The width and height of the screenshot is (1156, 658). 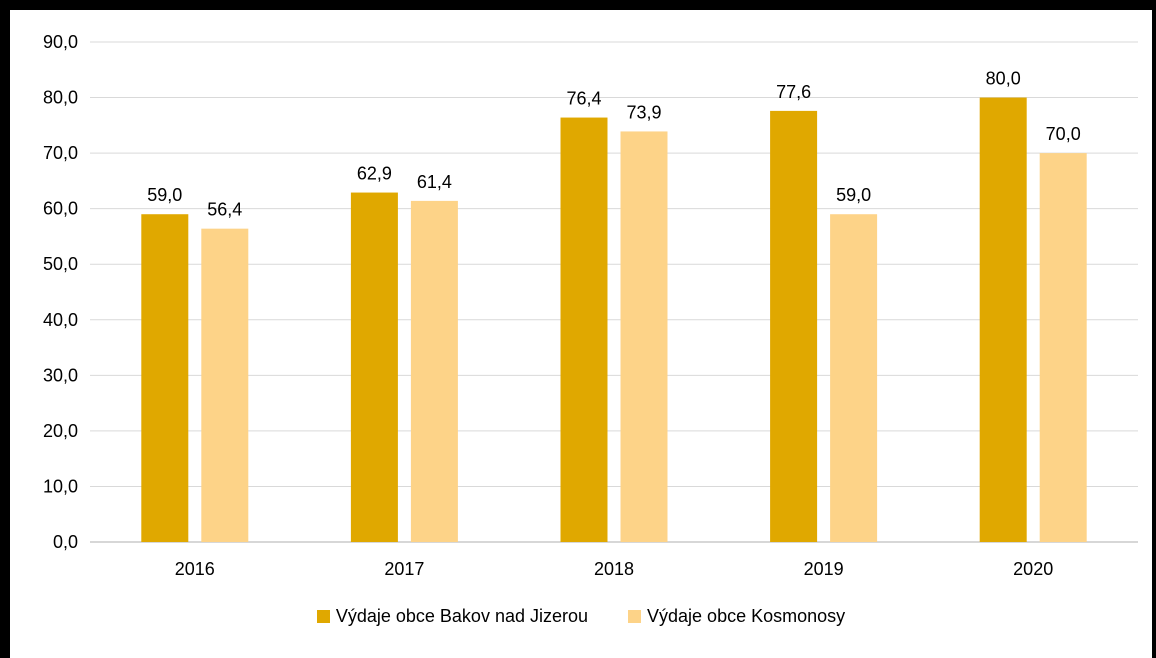 What do you see at coordinates (374, 174) in the screenshot?
I see `data-label-series-1-2017: 62,9` at bounding box center [374, 174].